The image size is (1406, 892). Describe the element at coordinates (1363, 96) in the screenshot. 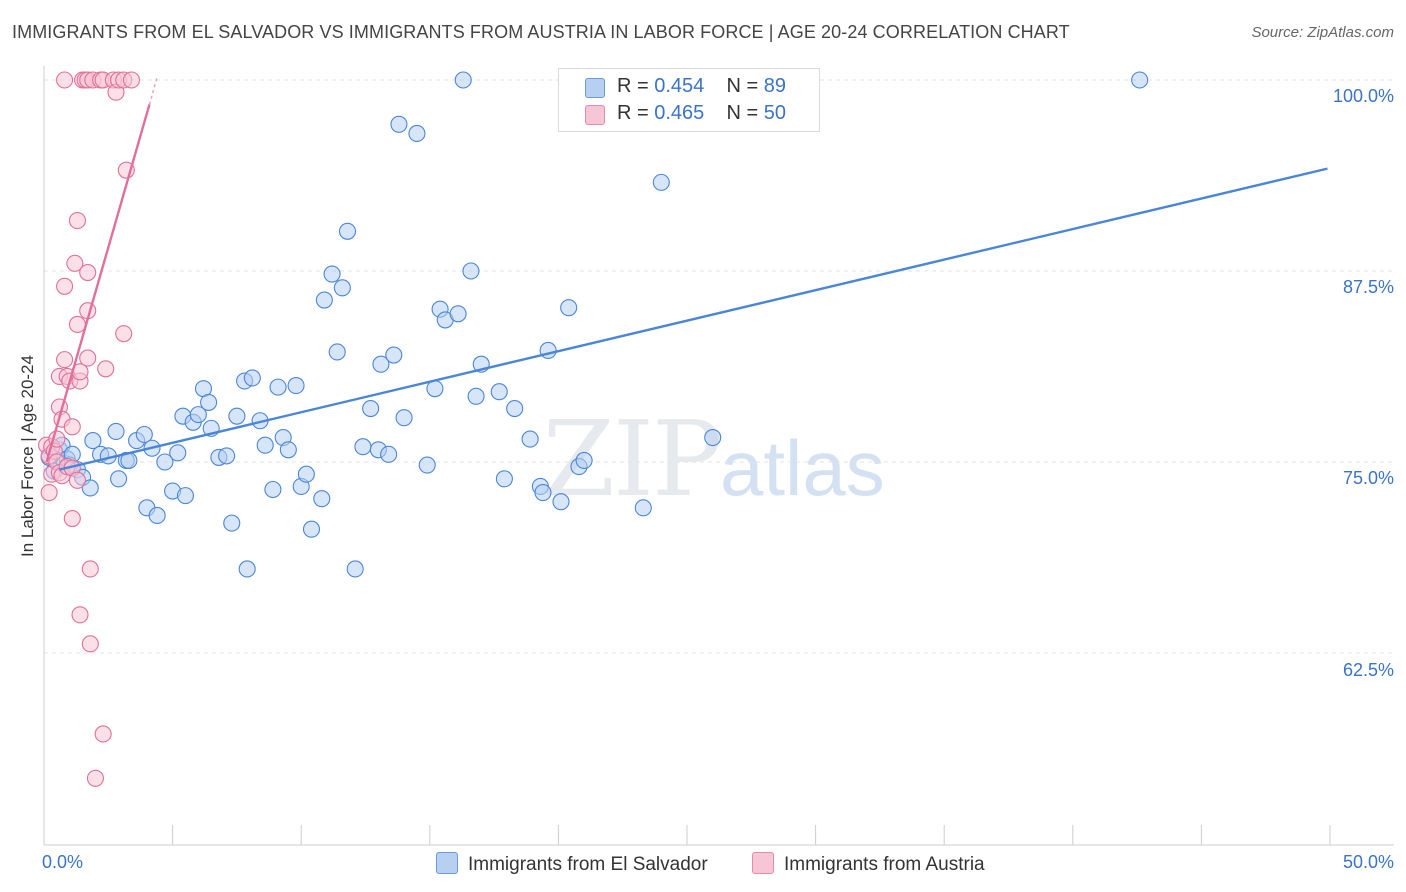

I see `y-tick-100: 100.0%` at that location.